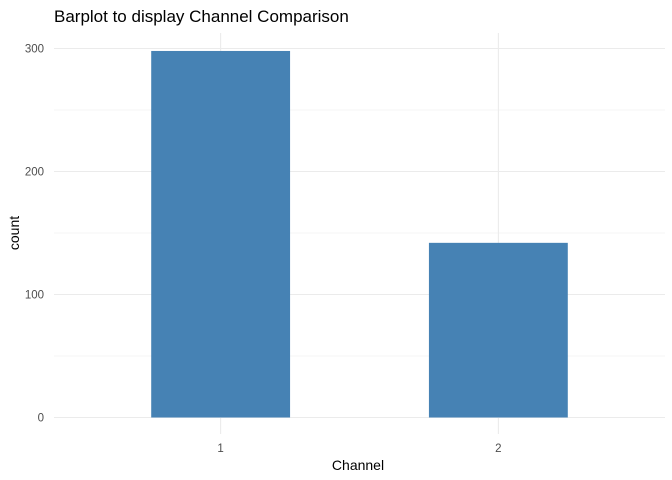  Describe the element at coordinates (498, 449) in the screenshot. I see `x-tick-label: 2` at that location.